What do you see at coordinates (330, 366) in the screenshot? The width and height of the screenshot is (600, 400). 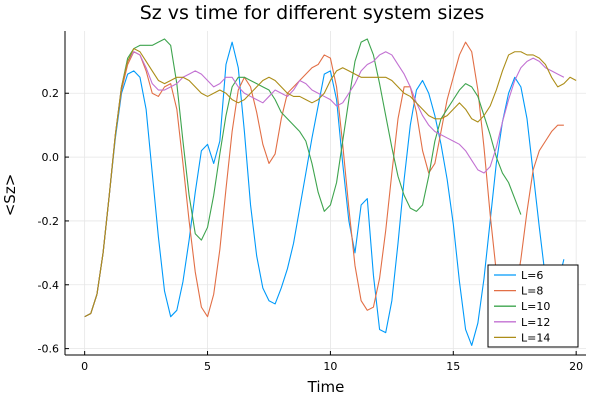 I see `x-tick-label: 10` at bounding box center [330, 366].